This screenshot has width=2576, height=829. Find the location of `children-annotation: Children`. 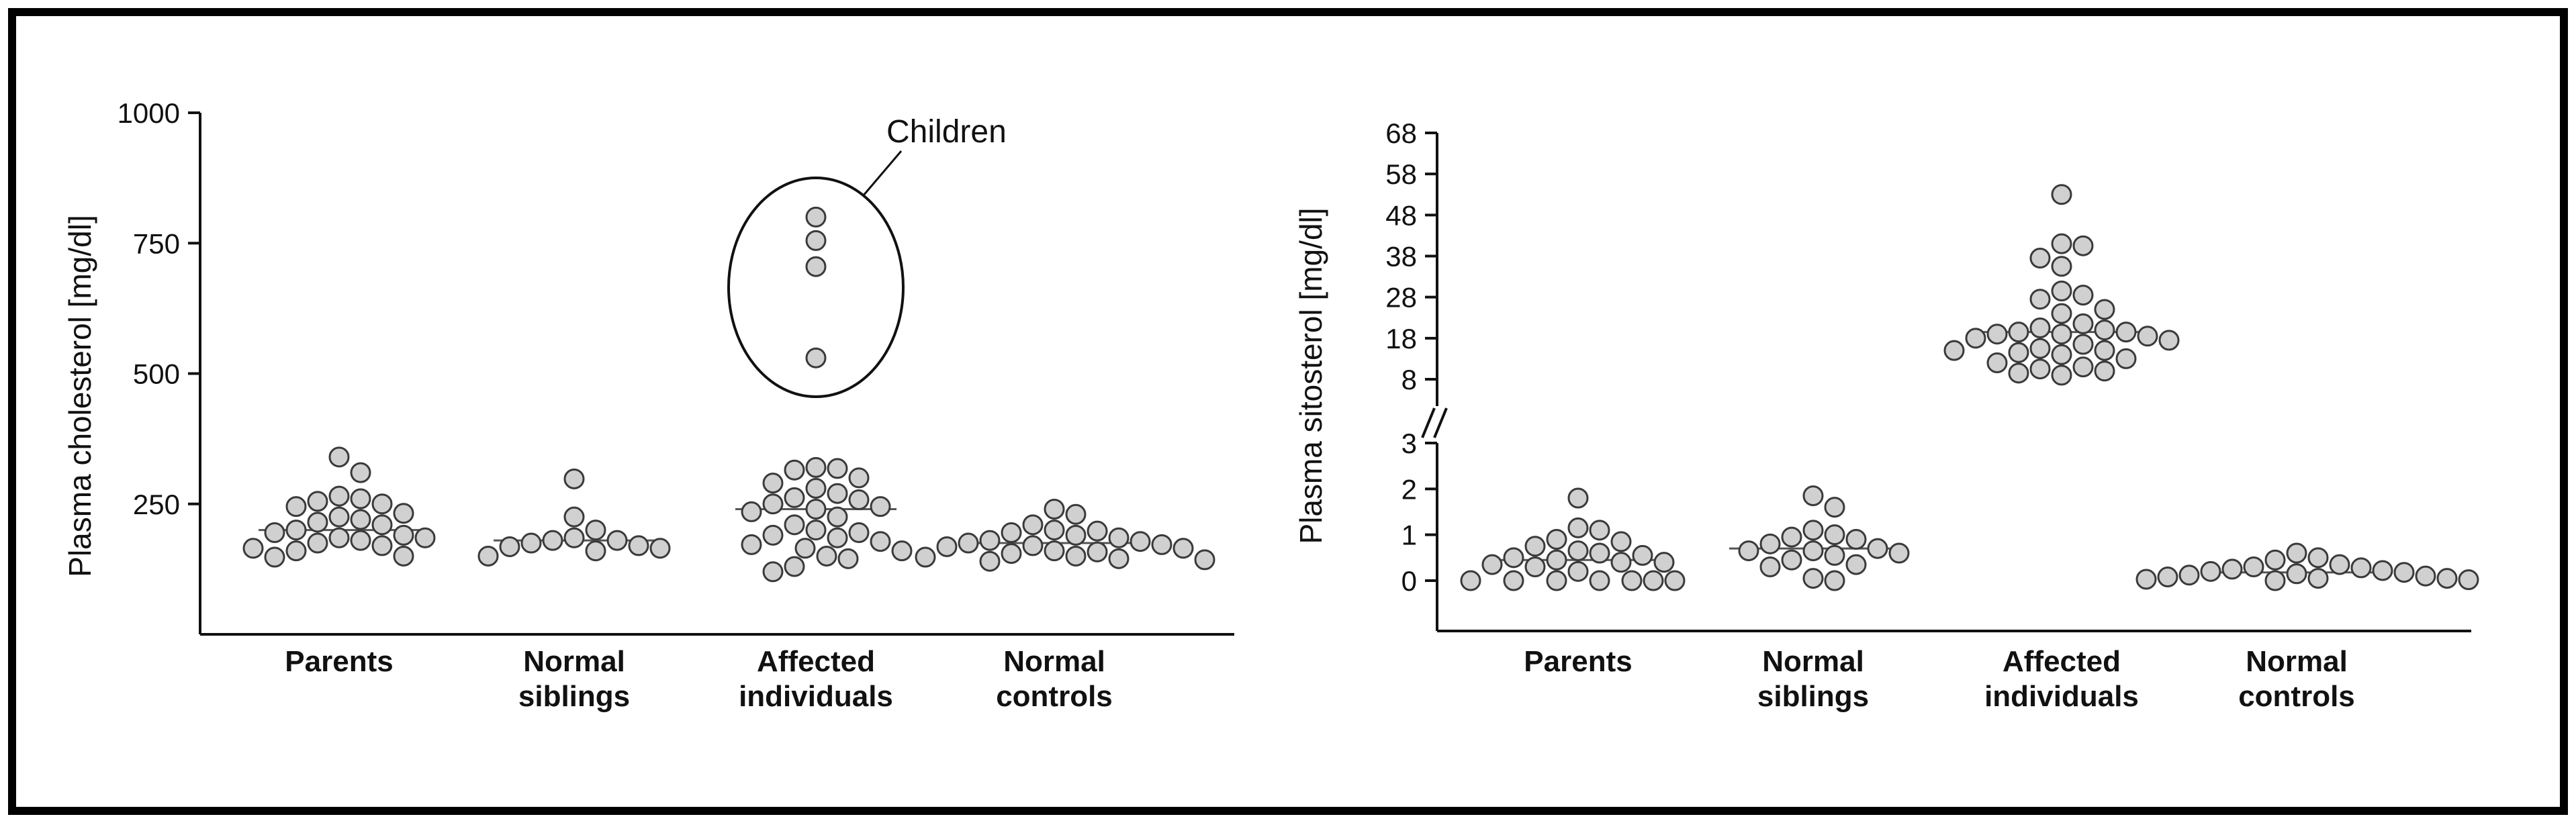

children-annotation: Children is located at coordinates (946, 132).